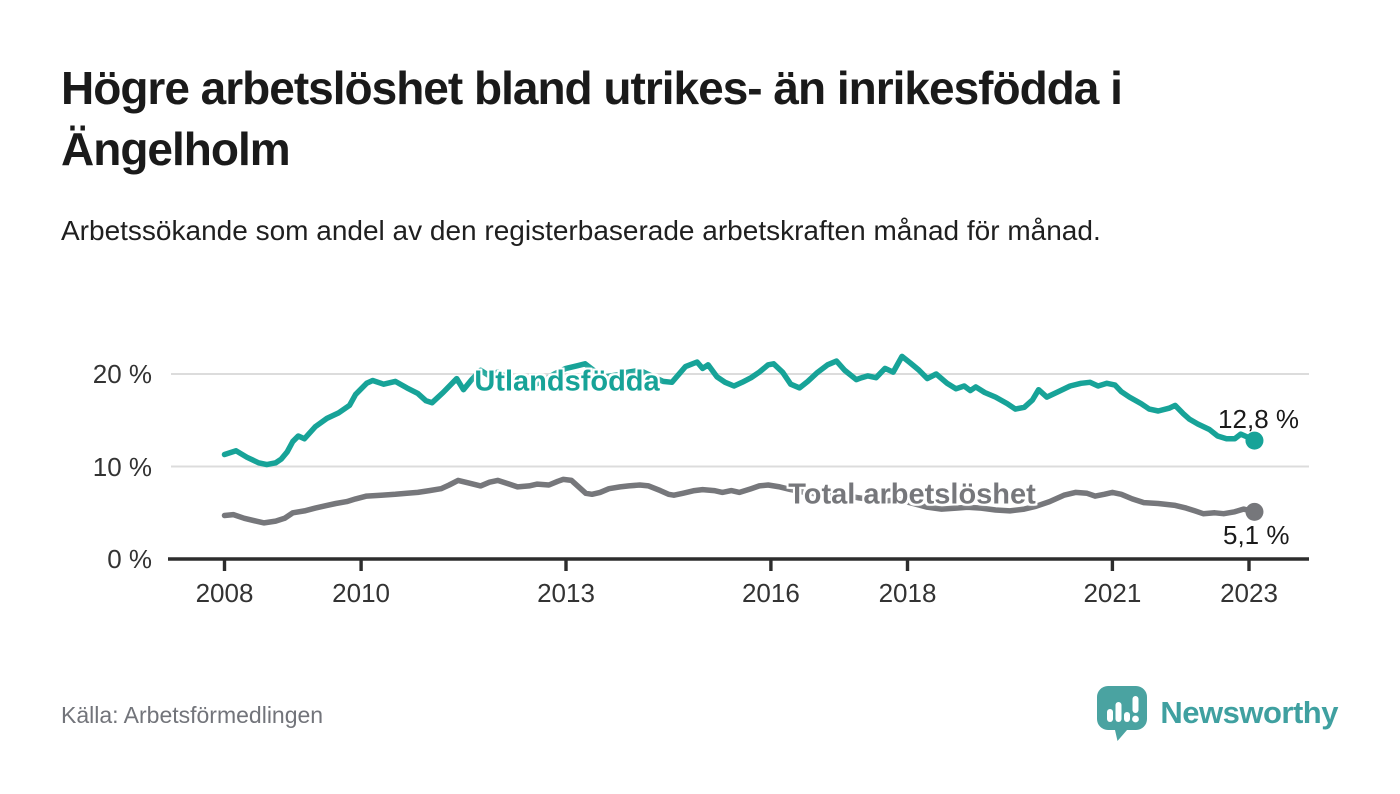  Describe the element at coordinates (1249, 712) in the screenshot. I see `brand-name: Newsworthy` at that location.